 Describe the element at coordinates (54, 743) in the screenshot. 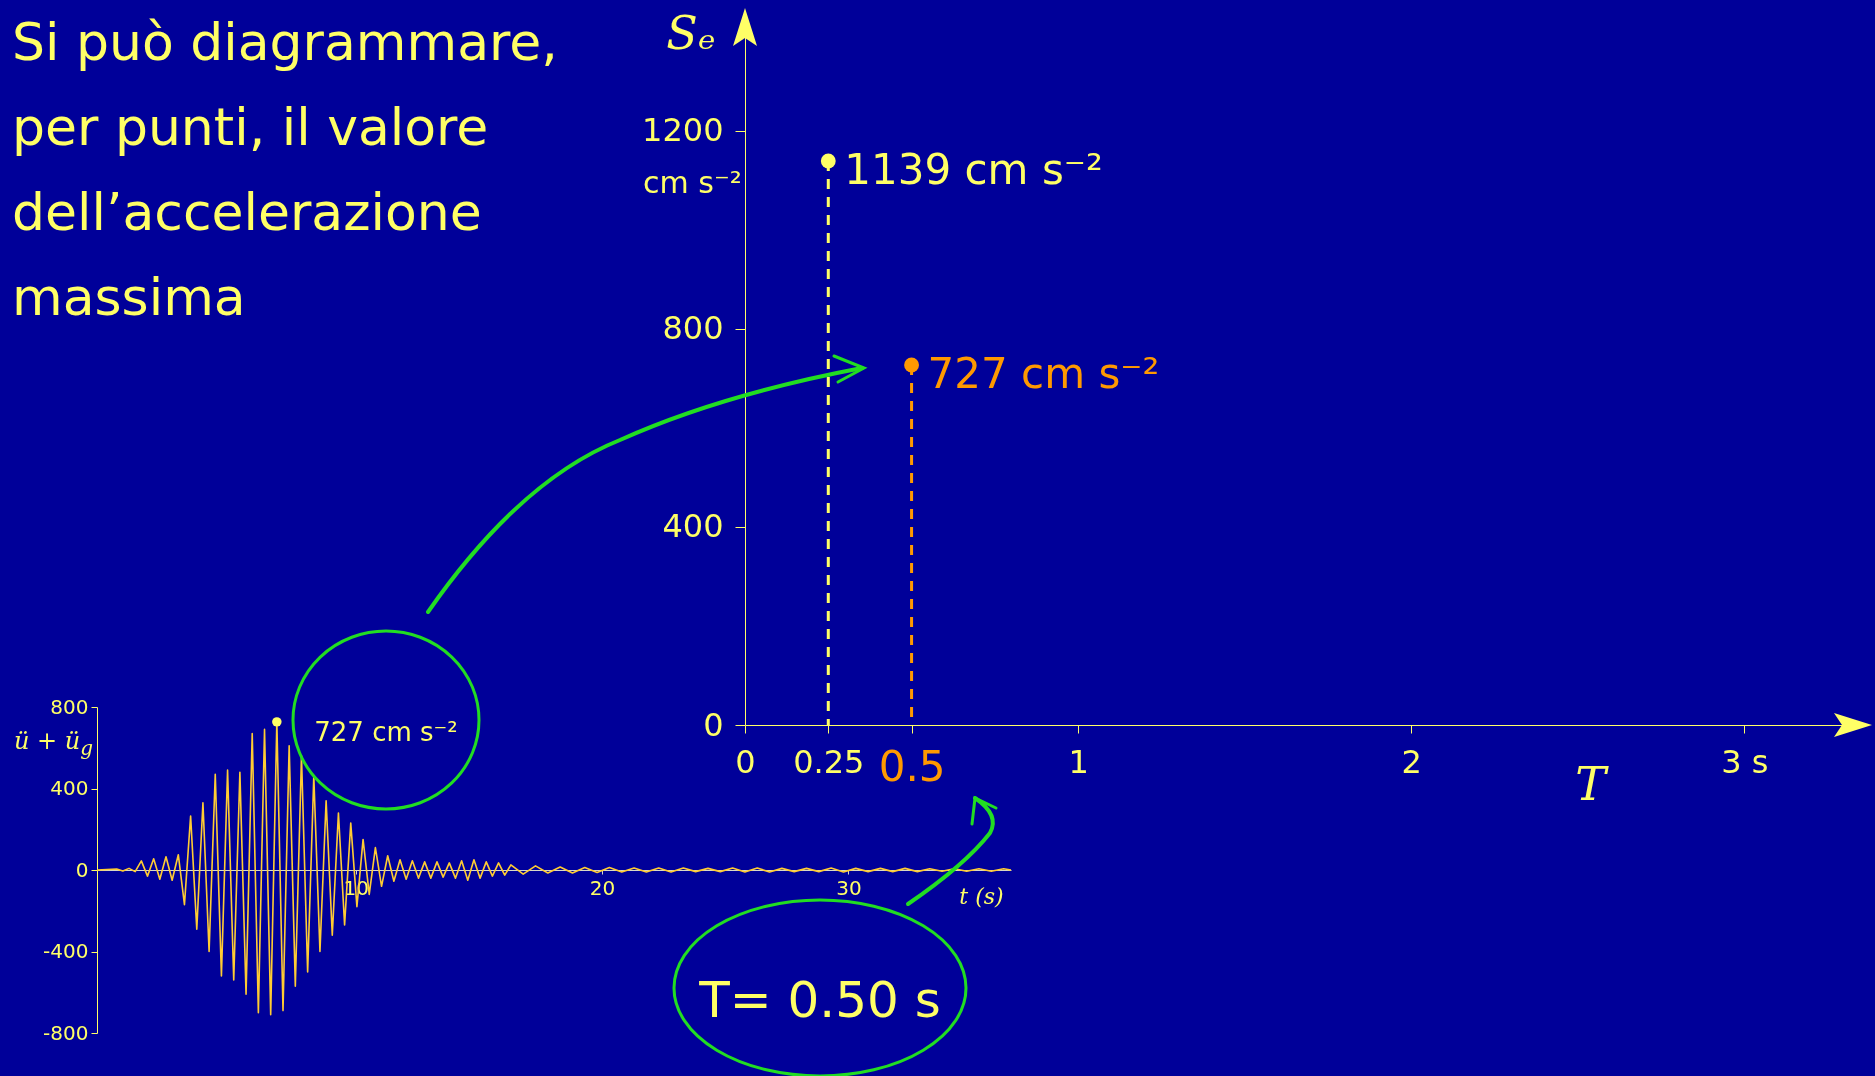

I see `y-axis-title: ü + ü$_{g}$` at that location.